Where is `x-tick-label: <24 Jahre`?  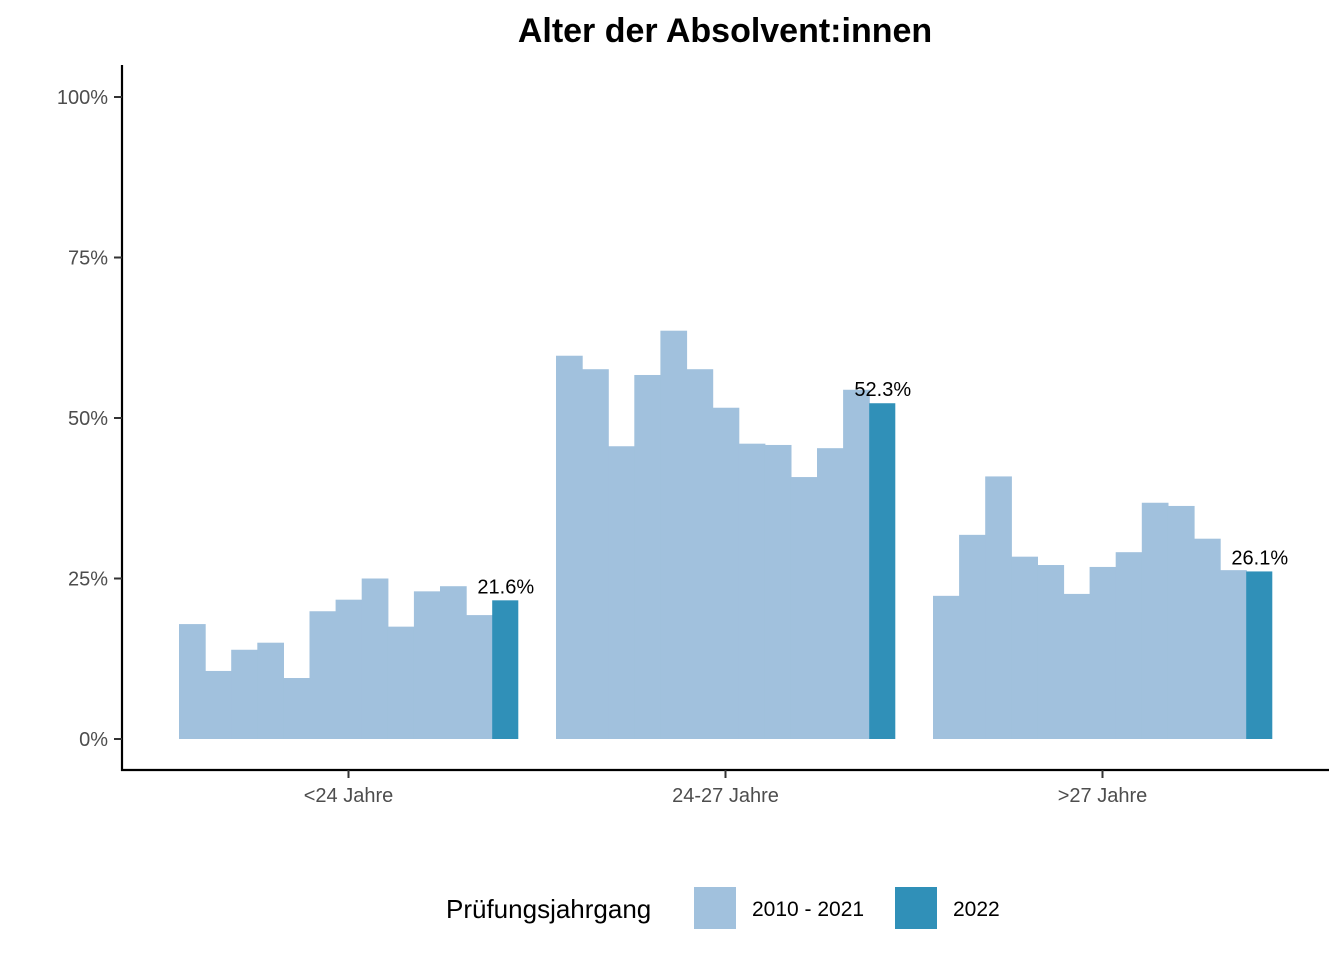
x-tick-label: <24 Jahre is located at coordinates (349, 796).